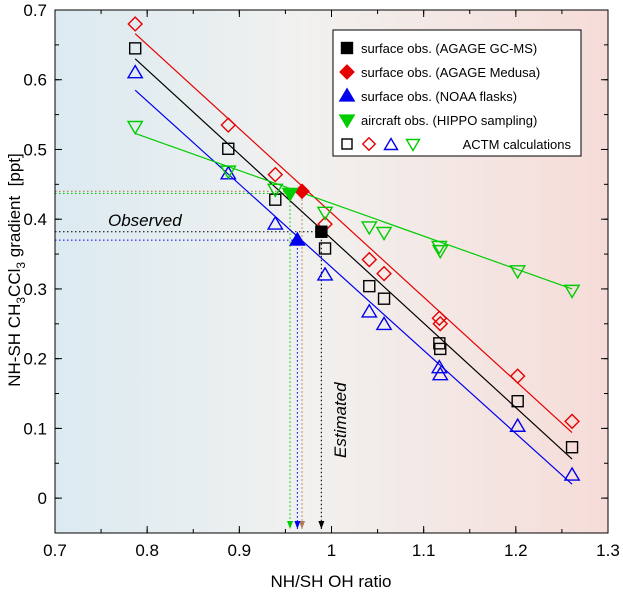 The height and width of the screenshot is (600, 623). Describe the element at coordinates (16, 270) in the screenshot. I see `y-axis-label: NH-SH CH3CCl3 gradient [ppt]` at that location.